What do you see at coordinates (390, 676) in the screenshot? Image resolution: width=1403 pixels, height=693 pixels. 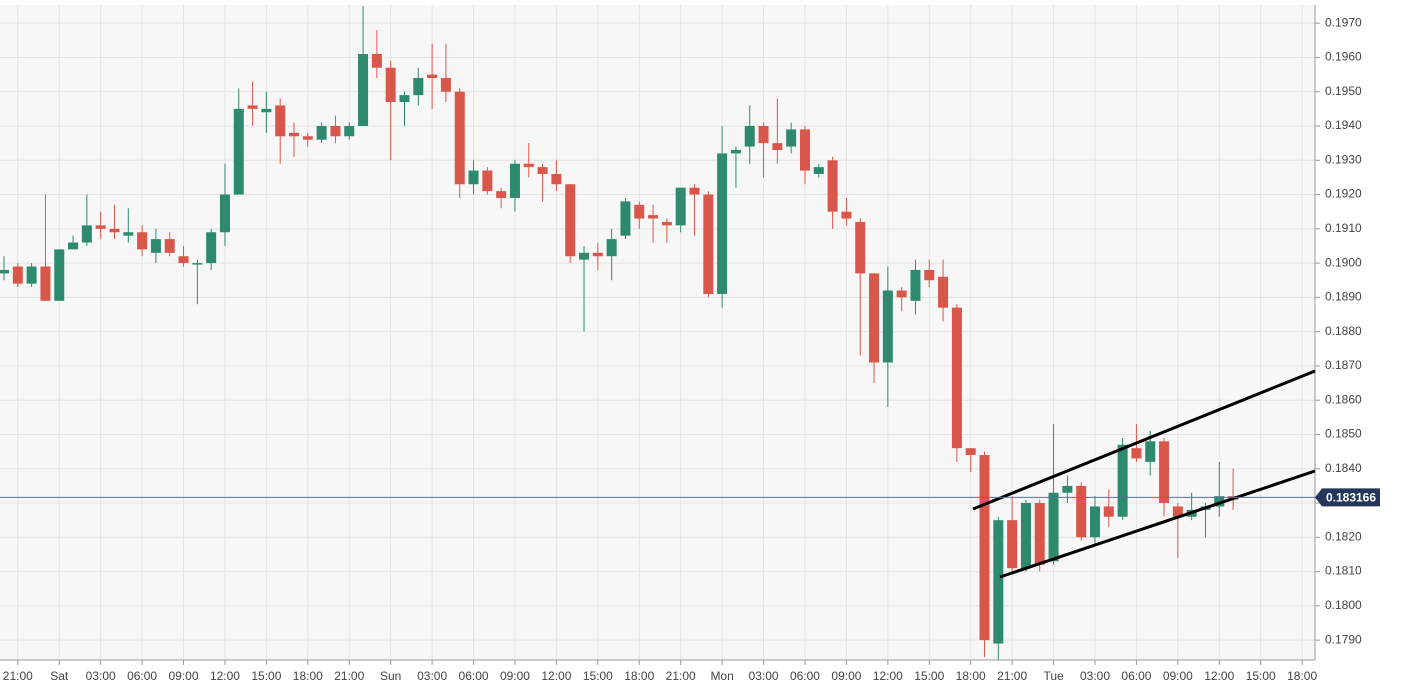 I see `x-tick-label: Sun` at bounding box center [390, 676].